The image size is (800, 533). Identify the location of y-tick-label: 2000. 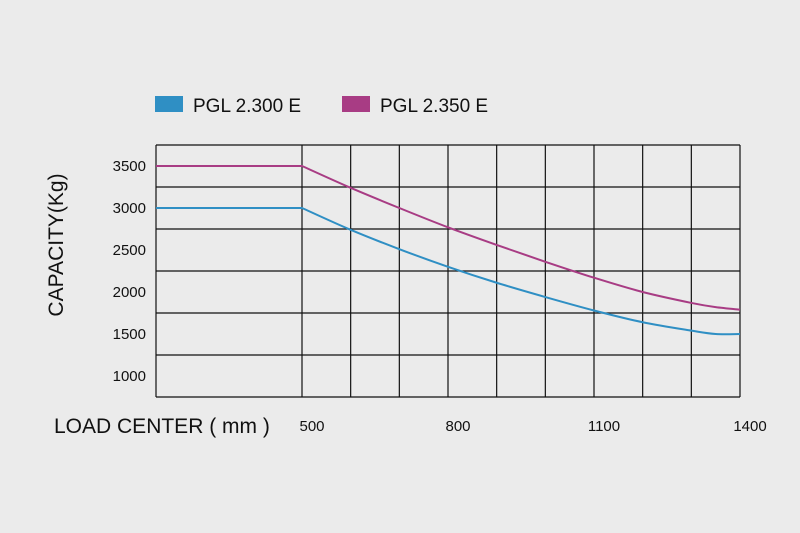
(129, 292).